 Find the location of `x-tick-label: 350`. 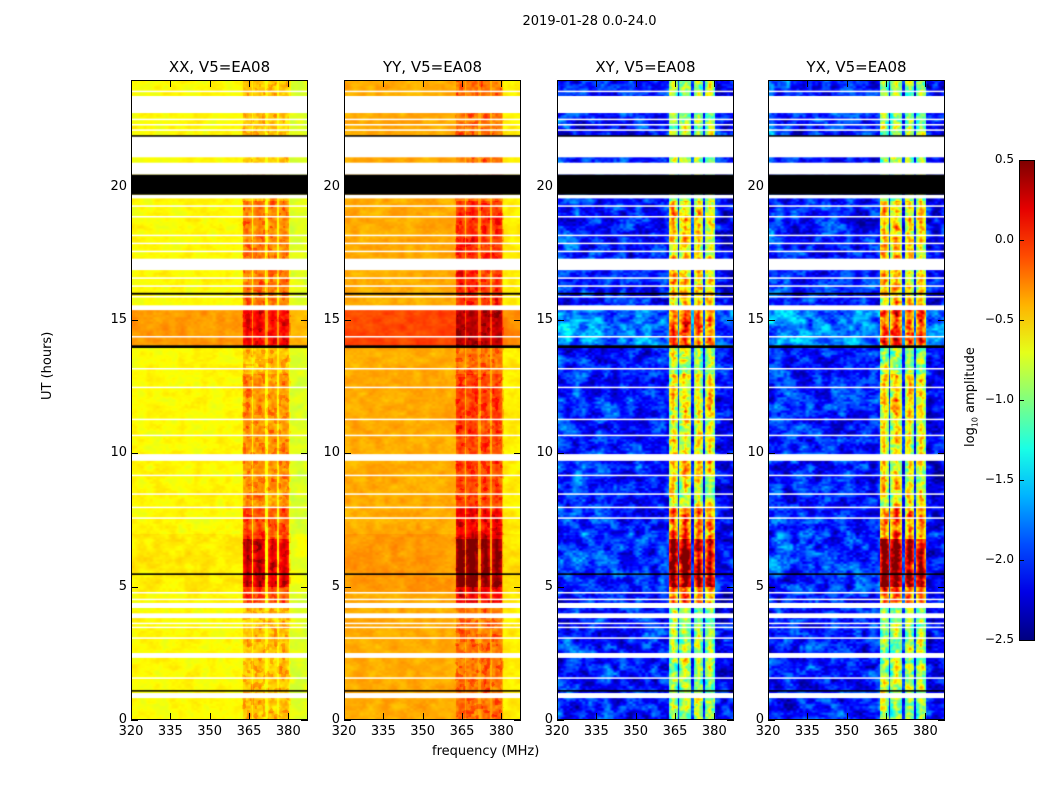

x-tick-label: 350 is located at coordinates (210, 731).